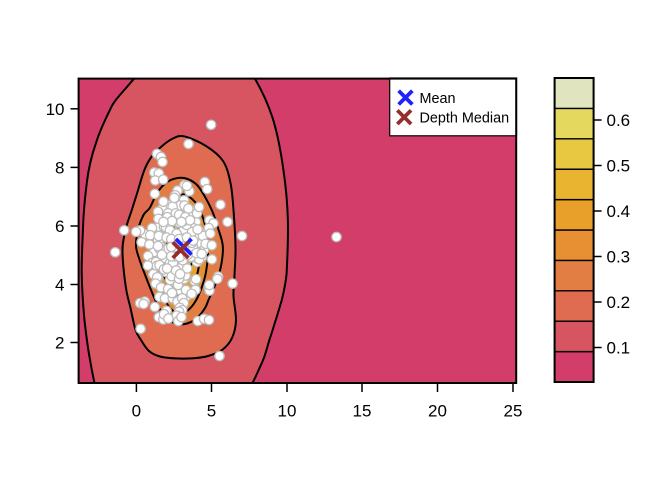 Image resolution: width=672 pixels, height=485 pixels. I want to click on svg-text: 6, so click(59, 226).